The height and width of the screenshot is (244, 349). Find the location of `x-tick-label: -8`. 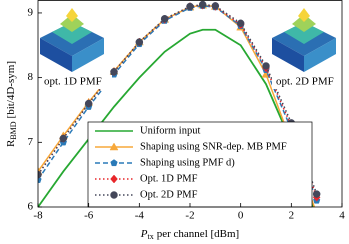

x-tick-label: -8 is located at coordinates (38, 216).